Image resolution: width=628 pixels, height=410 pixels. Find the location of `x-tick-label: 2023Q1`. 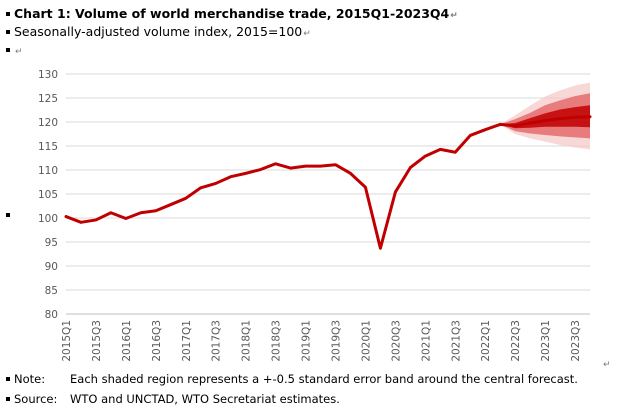

x-tick-label: 2023Q1 is located at coordinates (546, 341).